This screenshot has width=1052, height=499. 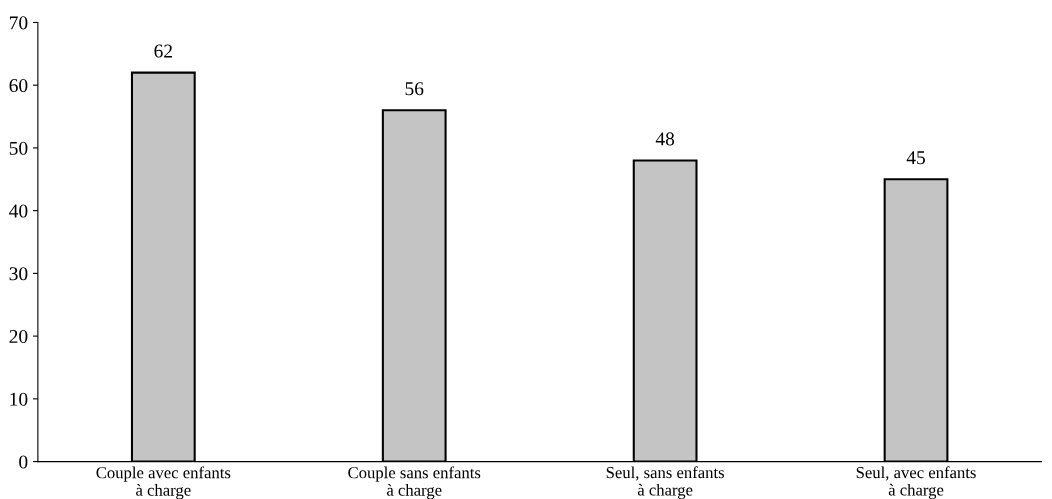 What do you see at coordinates (414, 482) in the screenshot?
I see `x-tick-label: Couple sans enfants à charge` at bounding box center [414, 482].